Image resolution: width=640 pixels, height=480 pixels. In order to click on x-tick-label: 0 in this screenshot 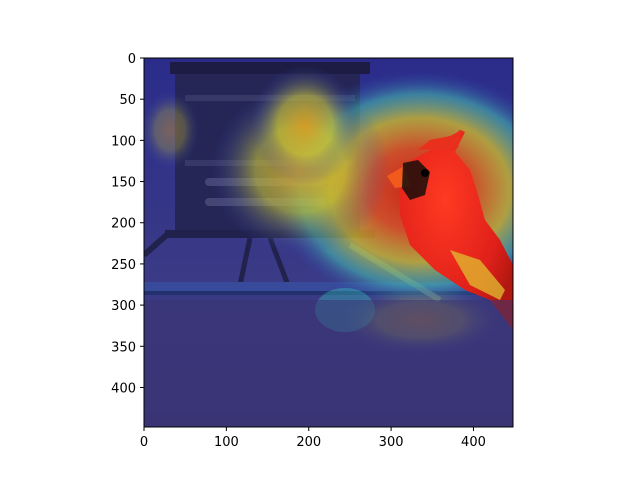, I will do `click(144, 442)`.